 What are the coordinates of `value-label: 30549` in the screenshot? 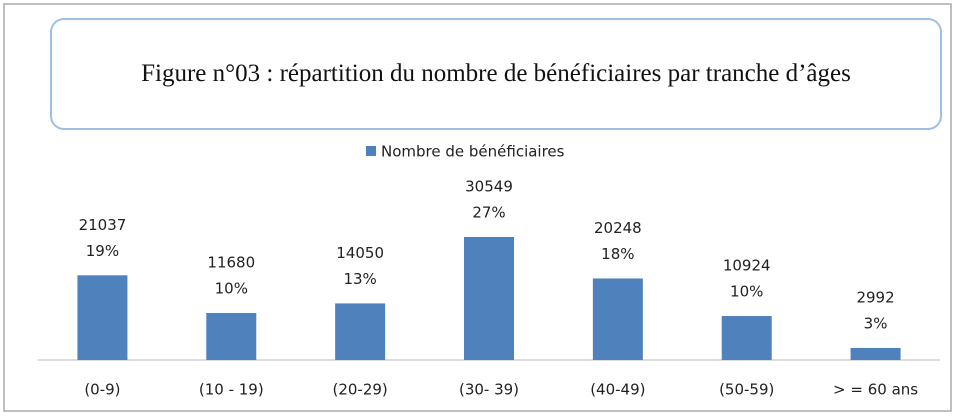 It's located at (489, 187).